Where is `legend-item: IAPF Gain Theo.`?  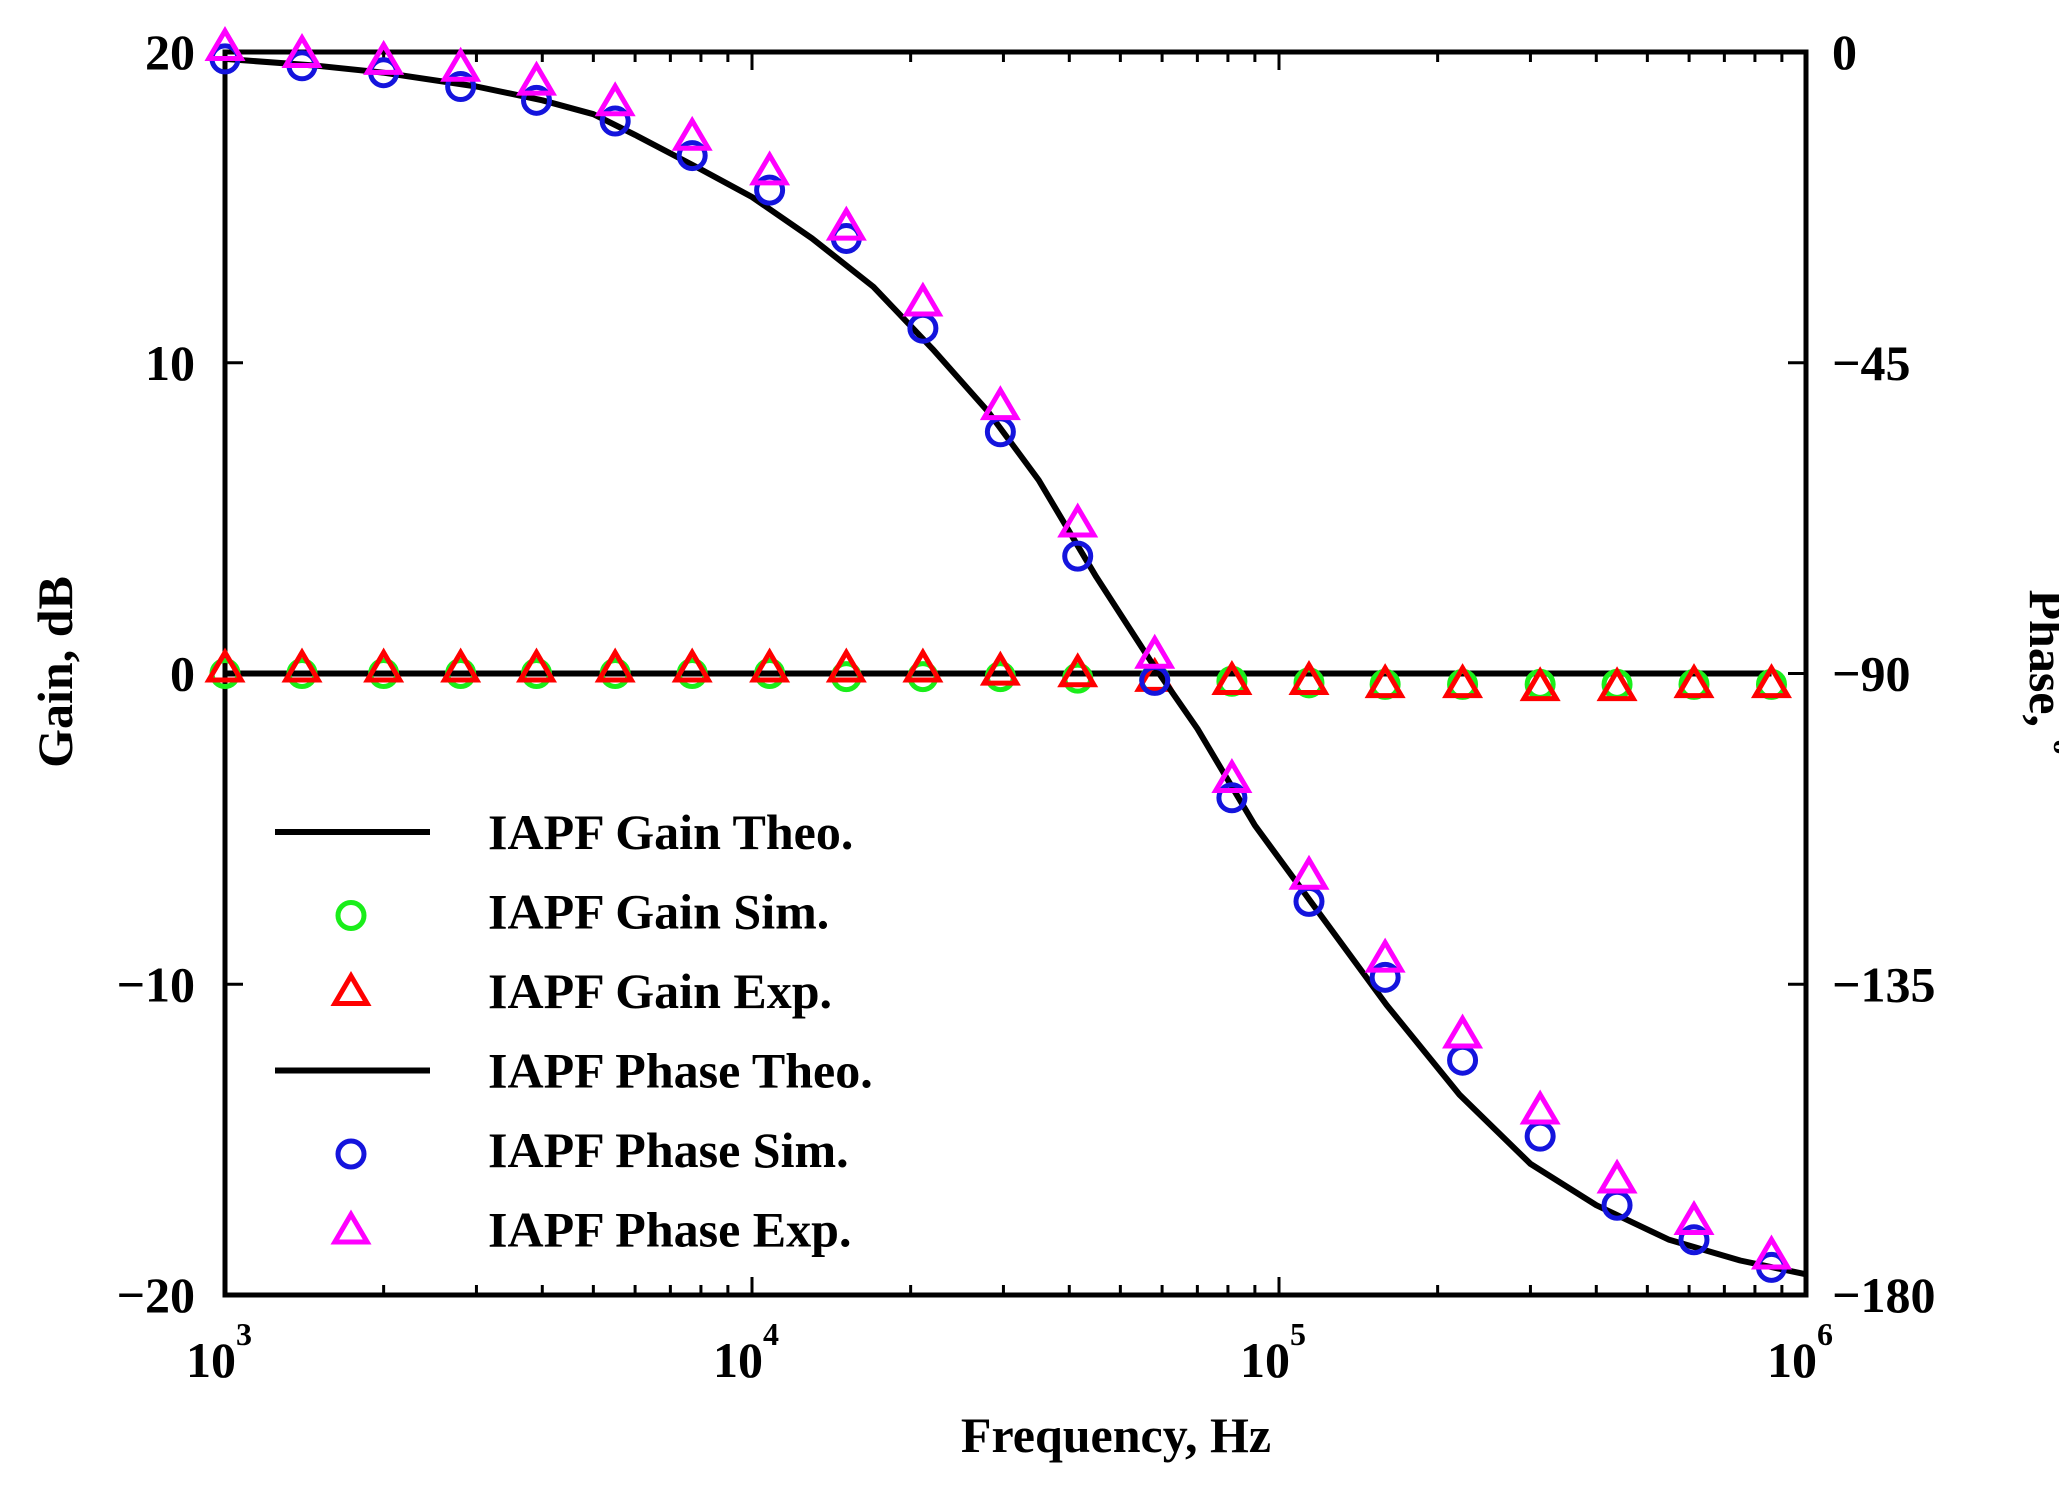 legend-item: IAPF Gain Theo. is located at coordinates (564, 832).